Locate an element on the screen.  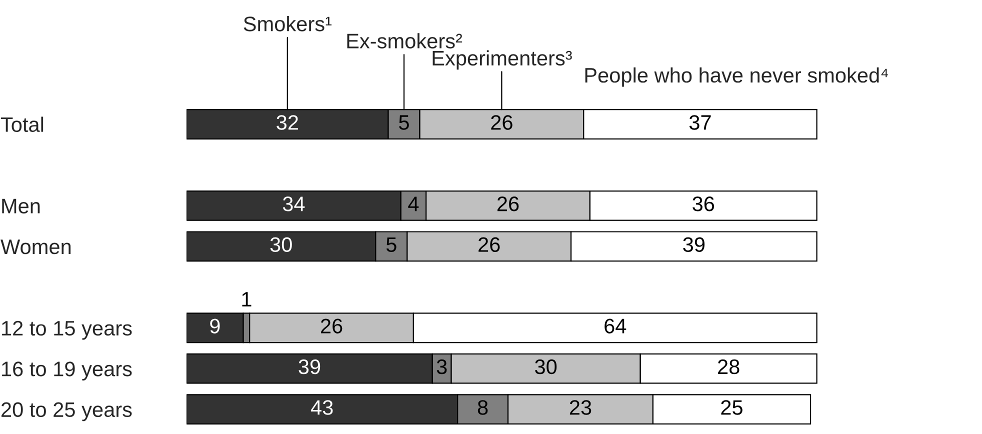
data-label: 36 is located at coordinates (703, 204).